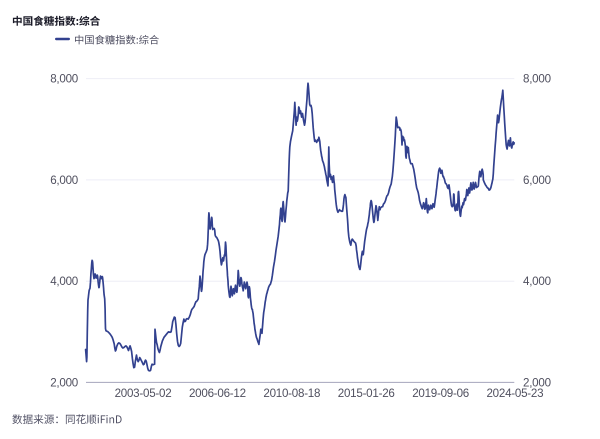 The image size is (600, 439). I want to click on svg-text: 2024-05-23, so click(514, 393).